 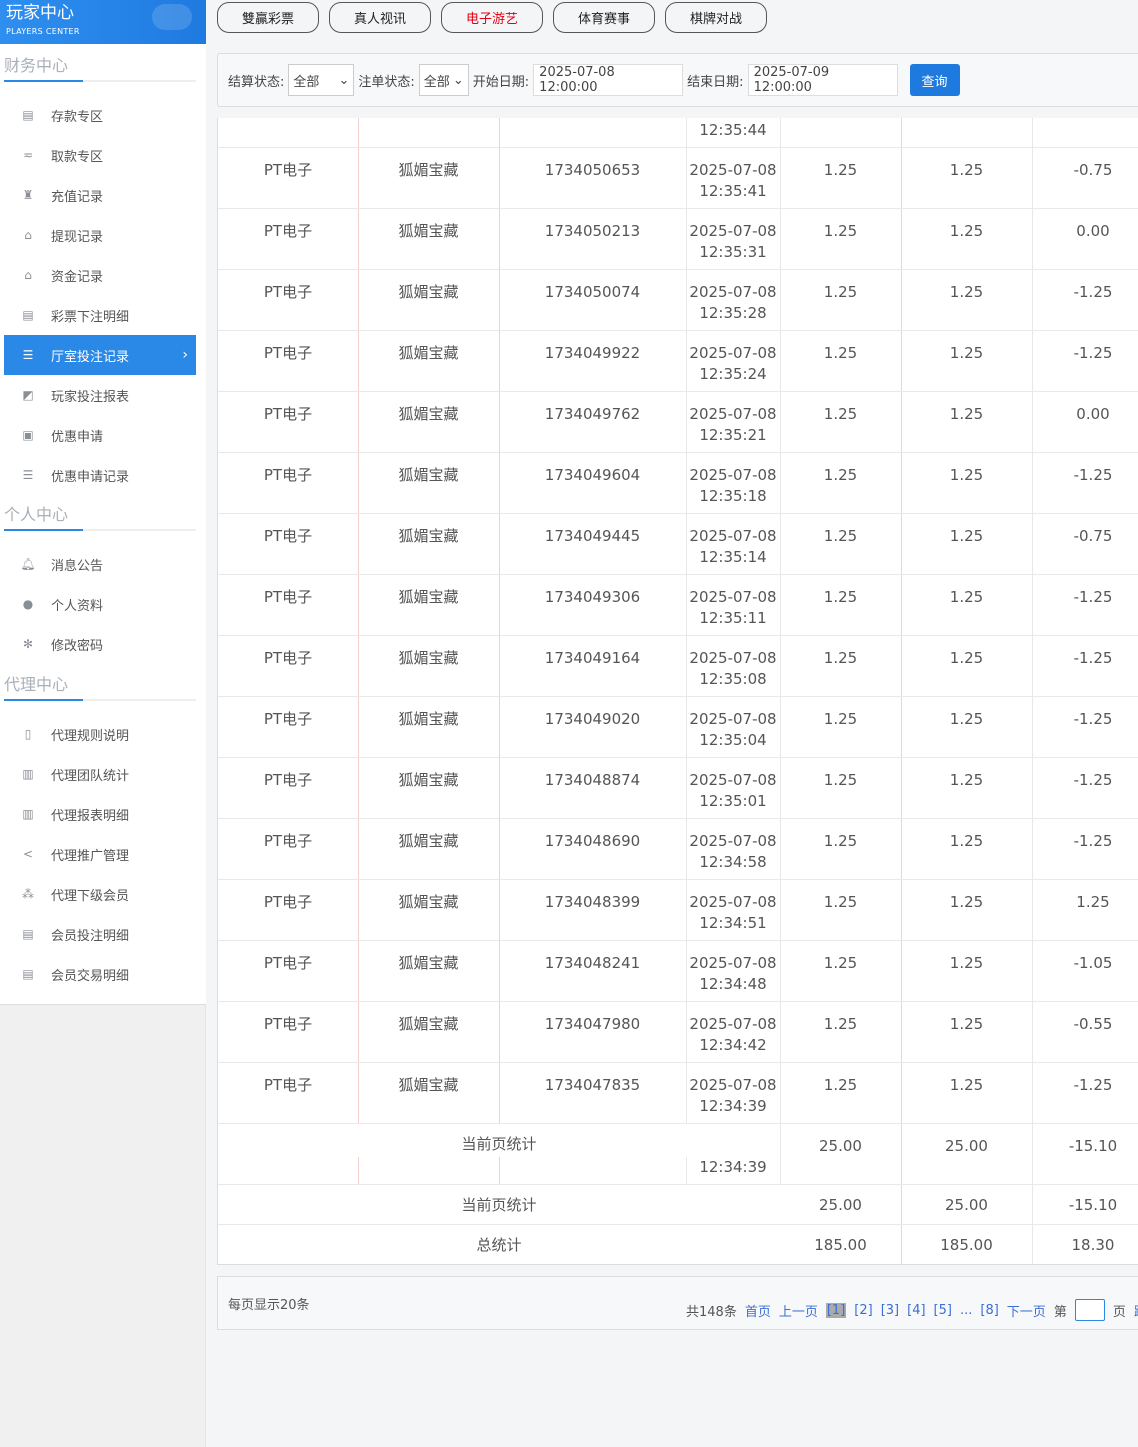 What do you see at coordinates (380, 17) in the screenshot?
I see `tab-game-category: 真人视讯` at bounding box center [380, 17].